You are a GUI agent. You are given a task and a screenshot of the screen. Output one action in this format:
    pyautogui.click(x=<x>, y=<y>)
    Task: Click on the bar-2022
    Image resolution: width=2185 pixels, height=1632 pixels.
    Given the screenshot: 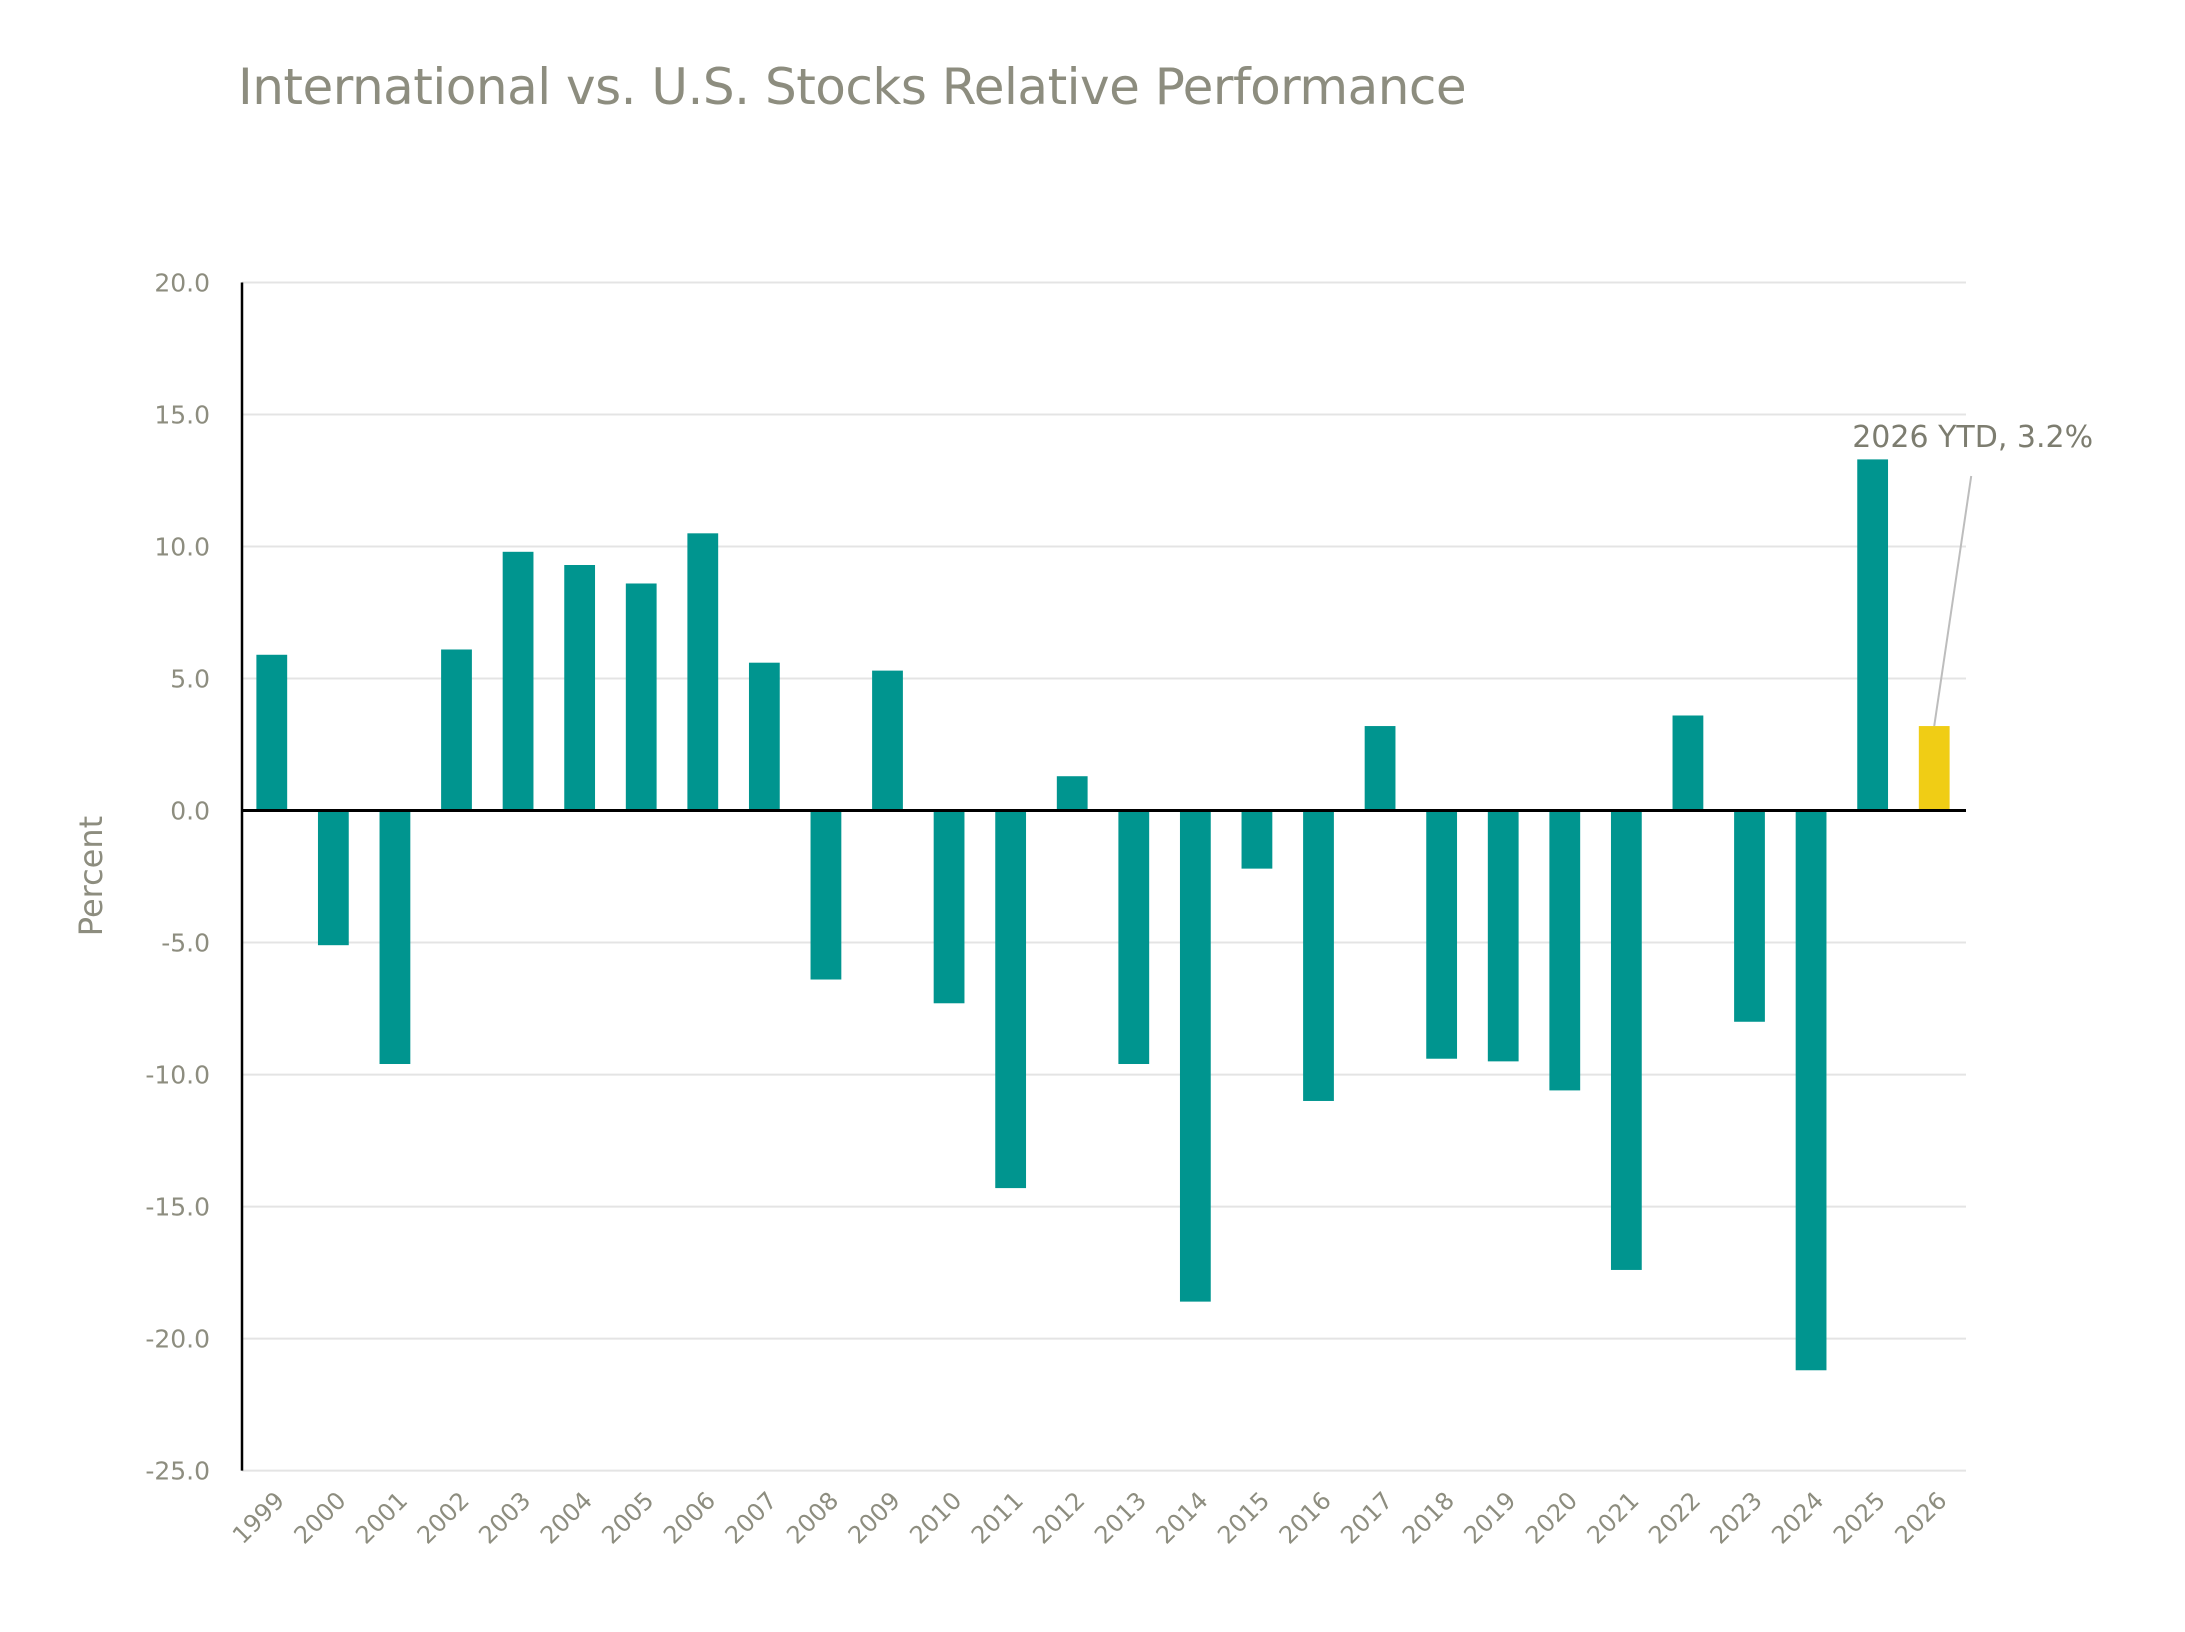 What is the action you would take?
    pyautogui.click(x=1688, y=763)
    